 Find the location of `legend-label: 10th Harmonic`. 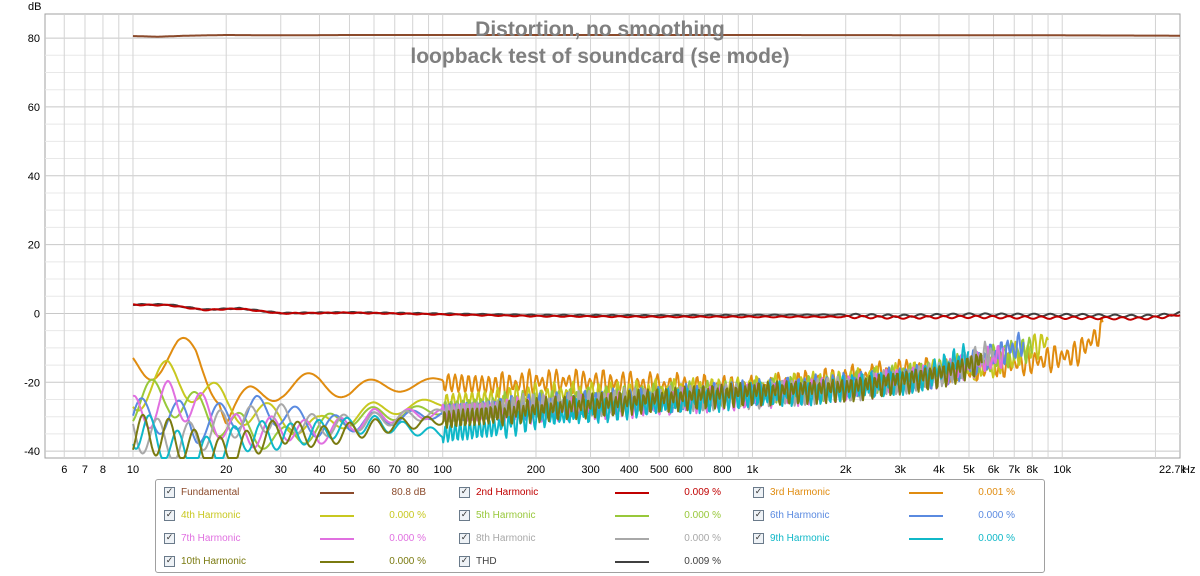

legend-label: 10th Harmonic is located at coordinates (214, 561).